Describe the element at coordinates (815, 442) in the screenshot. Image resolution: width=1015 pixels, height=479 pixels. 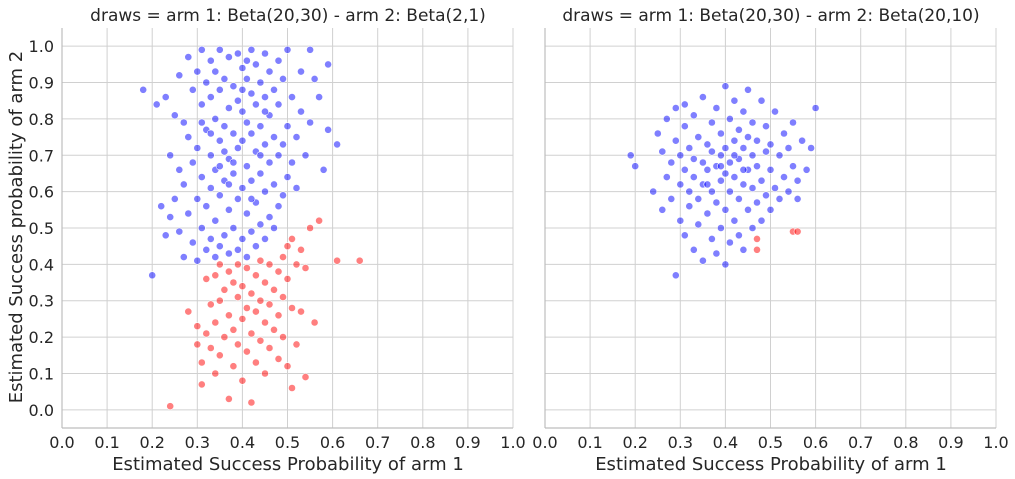
I see `panel-right-x-tick-label: 0.6` at that location.